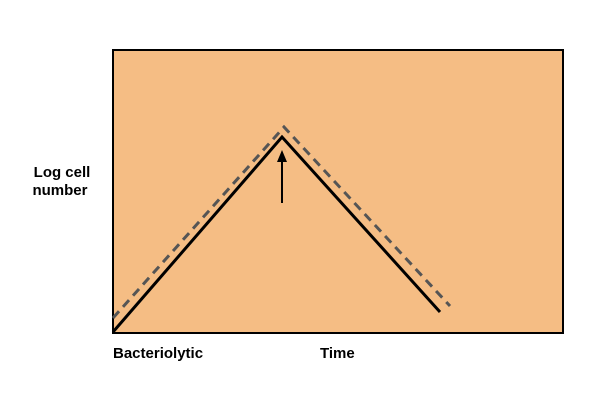 This screenshot has width=600, height=405. What do you see at coordinates (337, 353) in the screenshot?
I see `x-label: Time` at bounding box center [337, 353].